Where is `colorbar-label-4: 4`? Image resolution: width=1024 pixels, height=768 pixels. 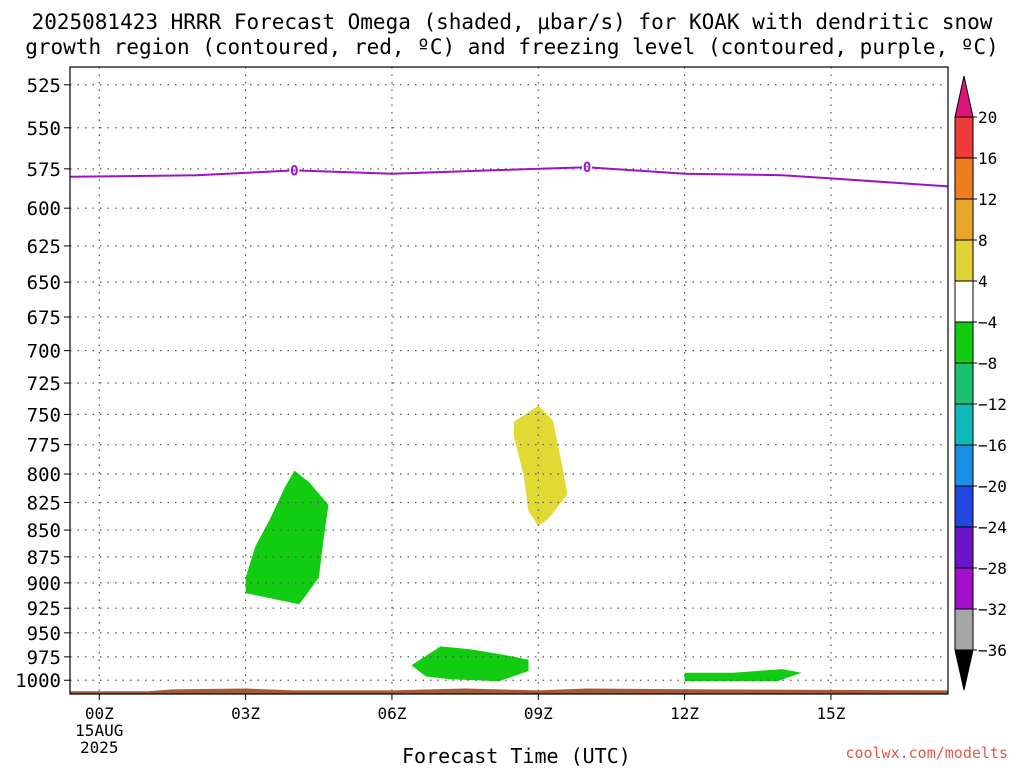
colorbar-label-4: 4 is located at coordinates (983, 281).